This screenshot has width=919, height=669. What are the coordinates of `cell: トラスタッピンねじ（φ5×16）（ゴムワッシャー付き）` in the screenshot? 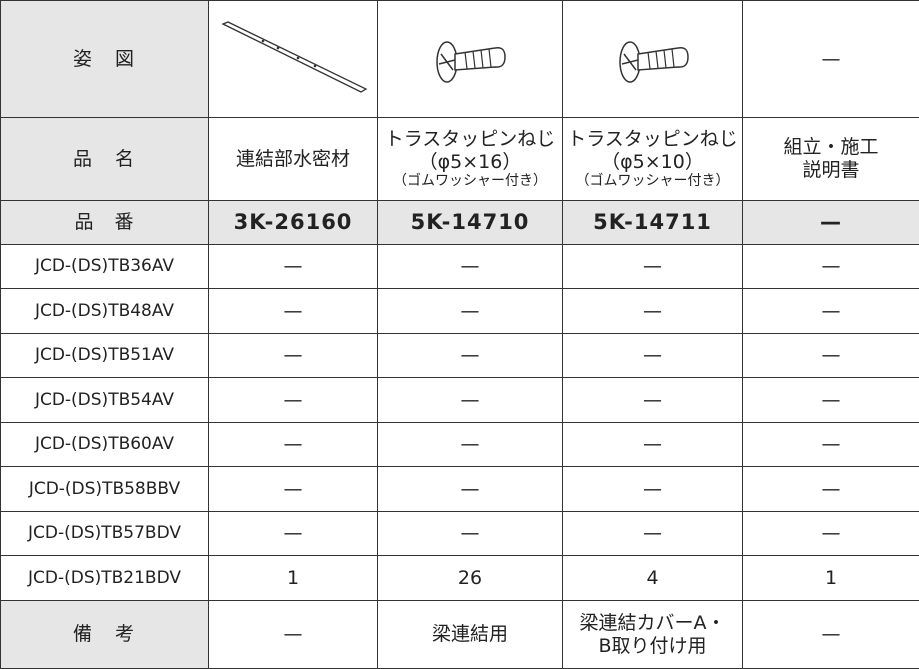 It's located at (470, 159).